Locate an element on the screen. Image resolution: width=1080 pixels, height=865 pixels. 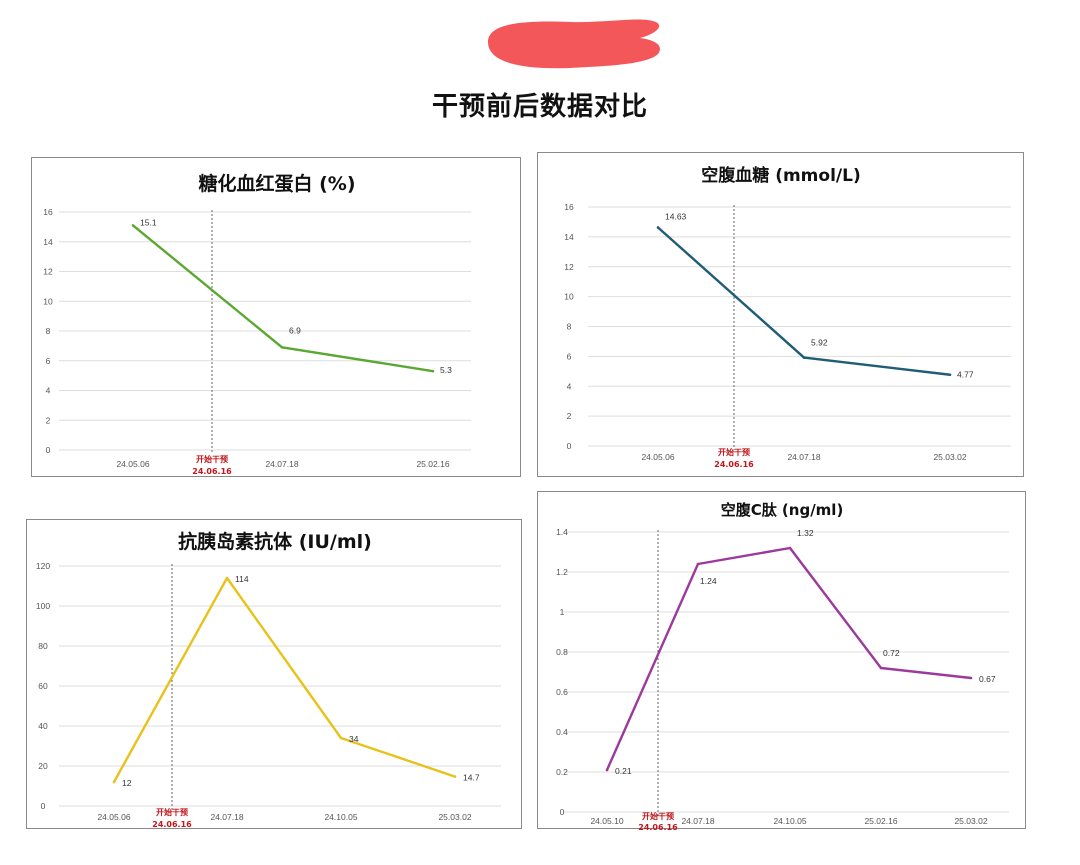
chart-title: 空腹C肽 (ng/ml) is located at coordinates (782, 510).